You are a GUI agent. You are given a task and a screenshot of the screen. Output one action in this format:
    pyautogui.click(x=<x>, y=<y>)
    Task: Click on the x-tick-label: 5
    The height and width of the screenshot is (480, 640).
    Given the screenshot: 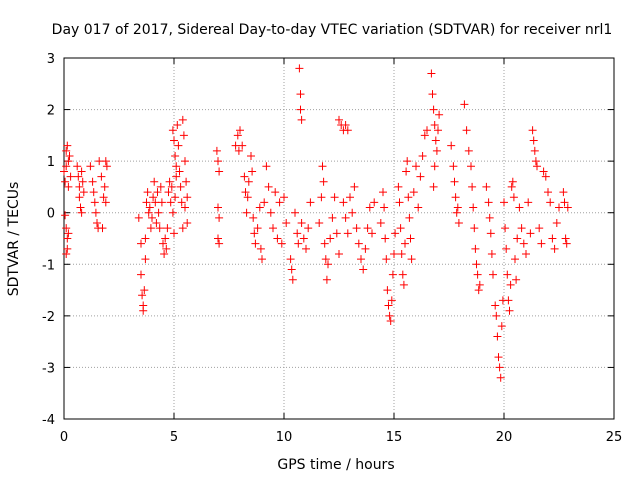 What is the action you would take?
    pyautogui.click(x=174, y=437)
    